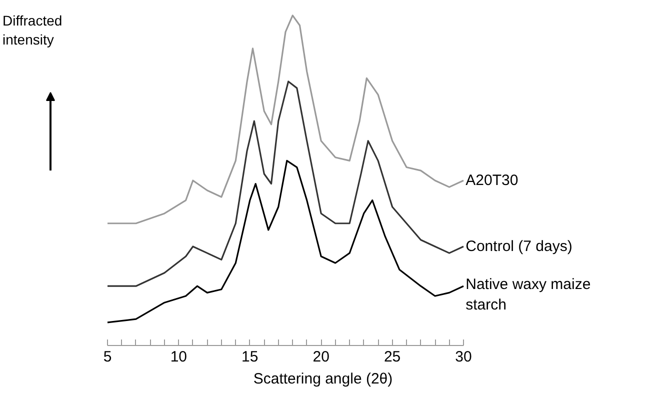 The image size is (645, 414). What do you see at coordinates (323, 379) in the screenshot?
I see `x-axis-title: Scattering angle (2θ)` at bounding box center [323, 379].